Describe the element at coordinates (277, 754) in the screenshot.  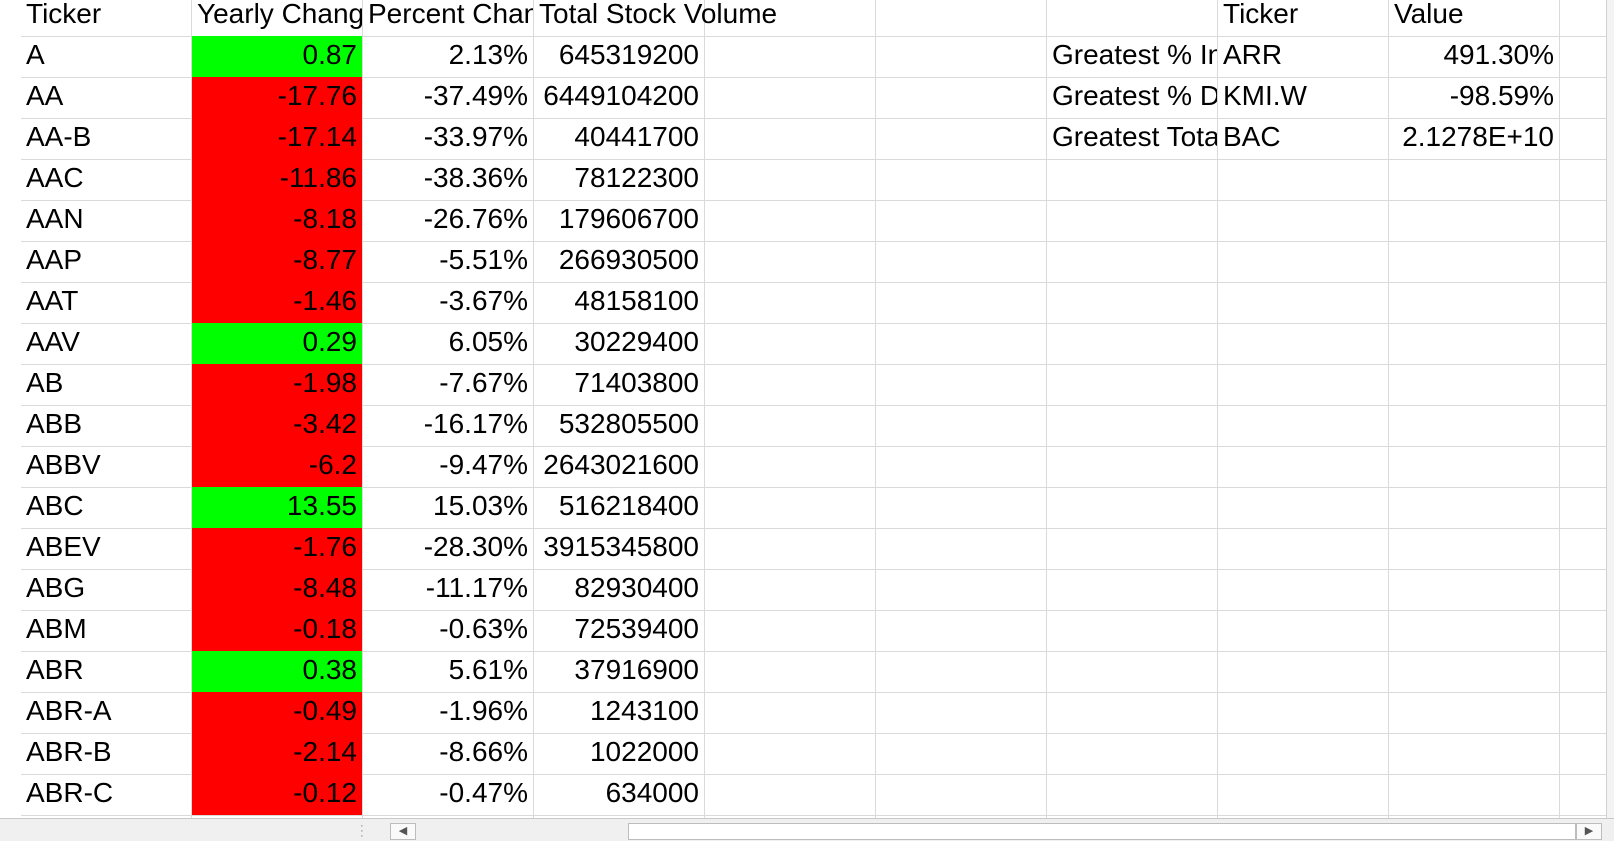
I see `yearly-change-cell: -2.14` at that location.